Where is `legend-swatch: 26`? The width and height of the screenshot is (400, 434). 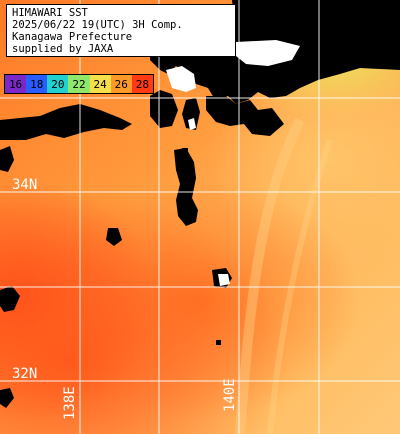
legend-swatch: 26 is located at coordinates (121, 84).